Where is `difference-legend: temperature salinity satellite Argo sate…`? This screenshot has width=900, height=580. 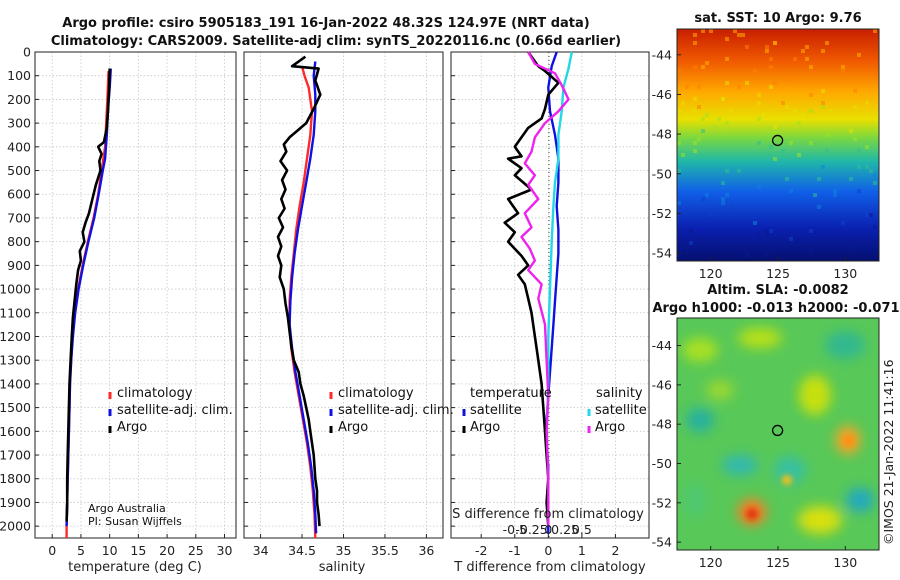 difference-legend: temperature salinity satellite Argo sate… is located at coordinates (554, 410).